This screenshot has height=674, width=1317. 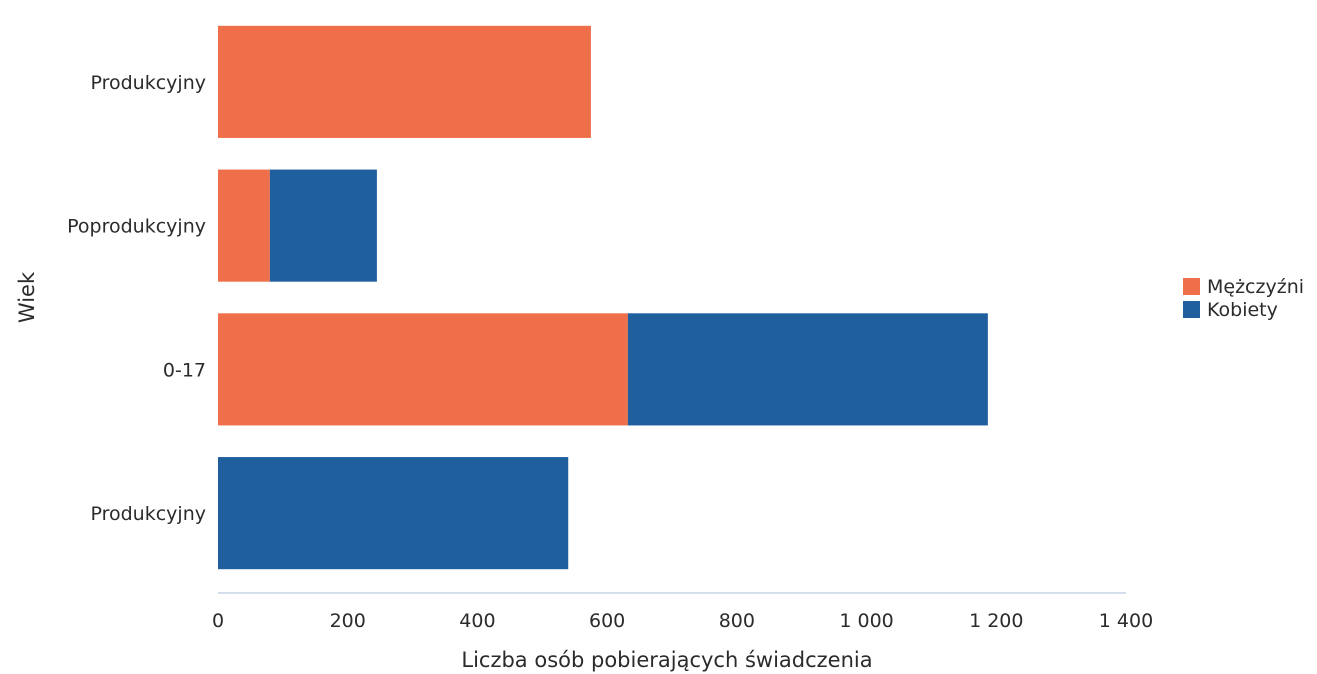 I want to click on x-tick-label: 1 000, so click(x=866, y=621).